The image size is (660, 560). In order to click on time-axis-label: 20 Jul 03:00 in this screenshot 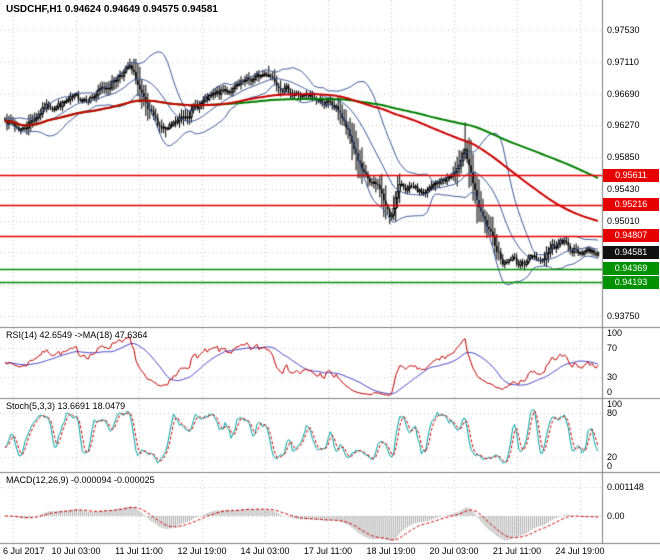, I will do `click(454, 551)`.